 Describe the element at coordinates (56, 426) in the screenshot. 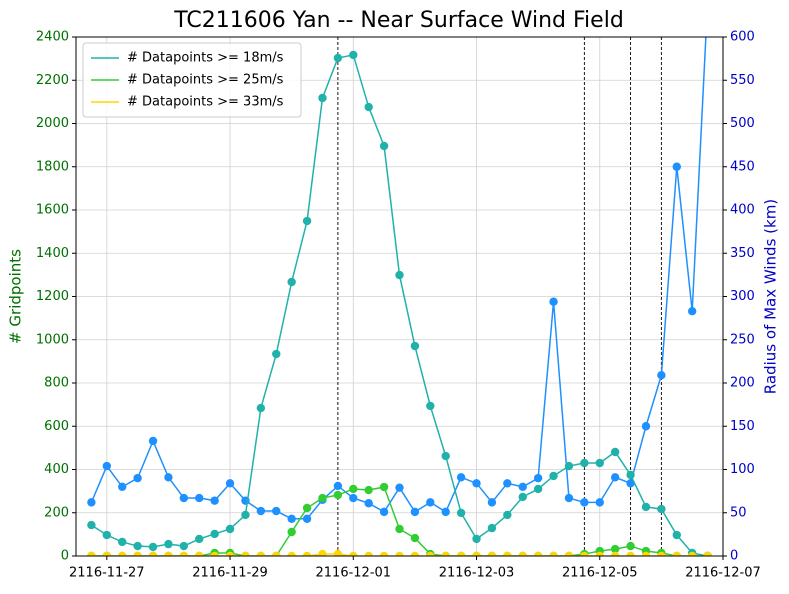

I see `y-tick-label: 600` at that location.